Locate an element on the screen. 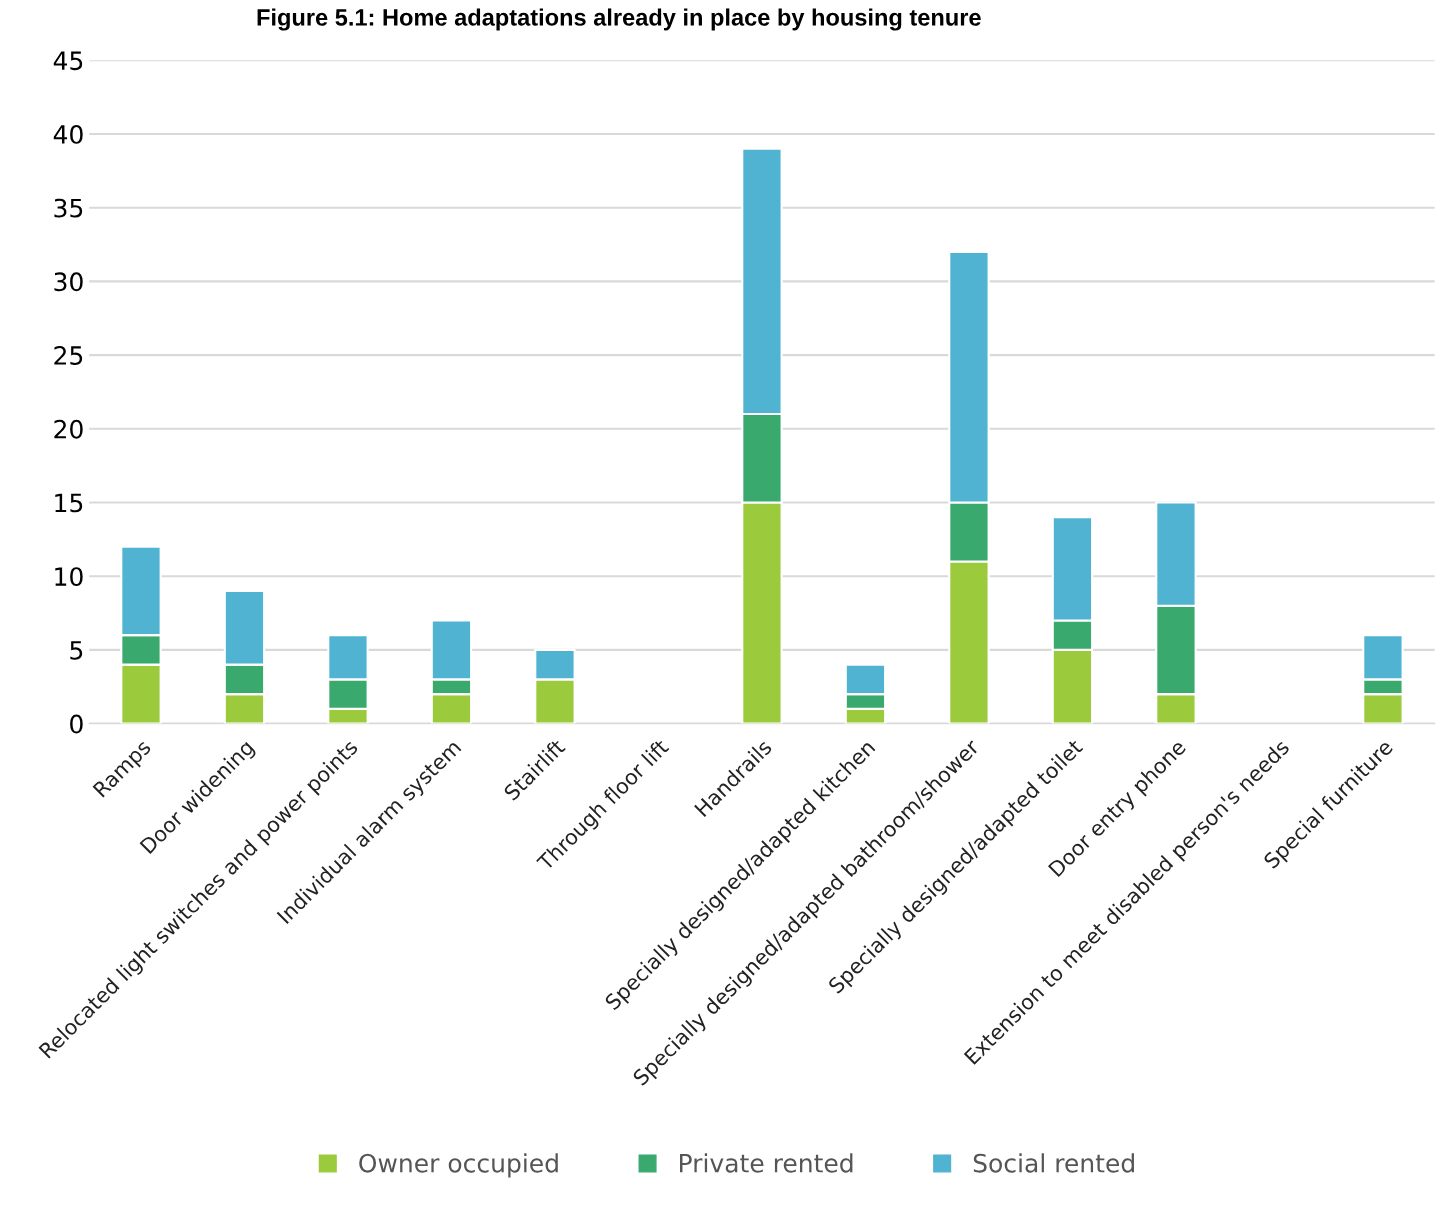 Image resolution: width=1439 pixels, height=1206 pixels. y-tick-label: 0 is located at coordinates (76, 724).